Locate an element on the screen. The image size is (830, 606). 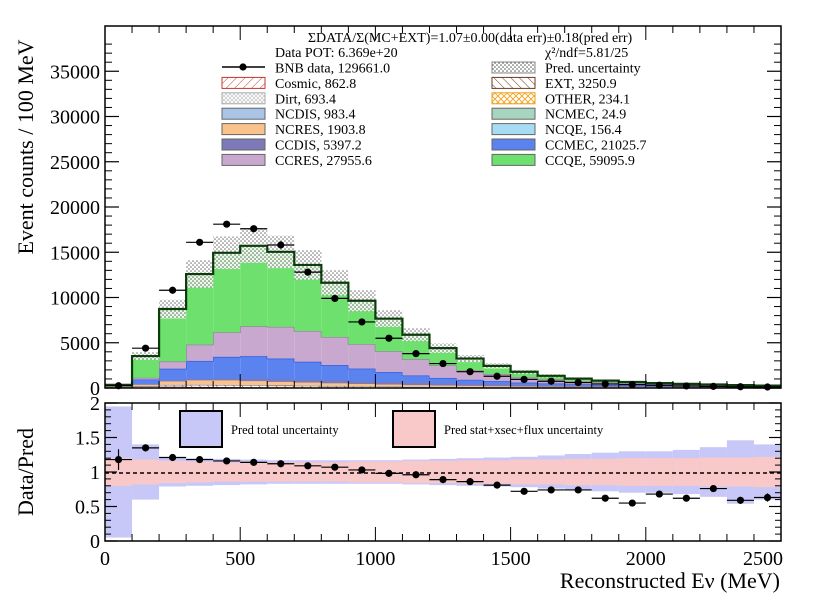
x-tick-label: 1500 is located at coordinates (511, 559).